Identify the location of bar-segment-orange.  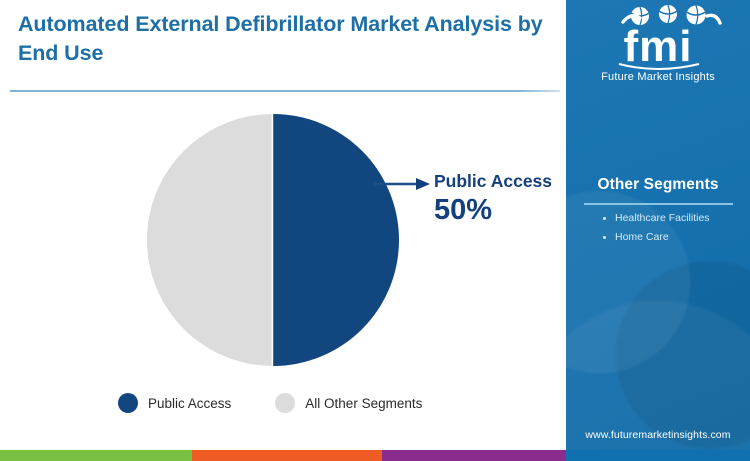
(287, 455).